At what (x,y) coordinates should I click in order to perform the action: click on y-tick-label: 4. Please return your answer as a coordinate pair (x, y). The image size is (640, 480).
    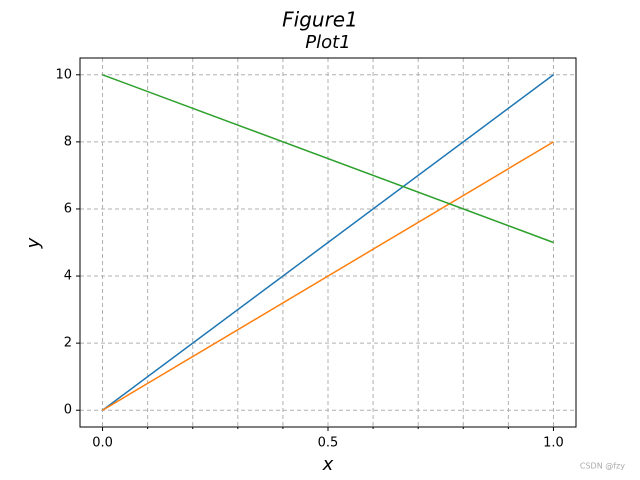
    Looking at the image, I should click on (68, 276).